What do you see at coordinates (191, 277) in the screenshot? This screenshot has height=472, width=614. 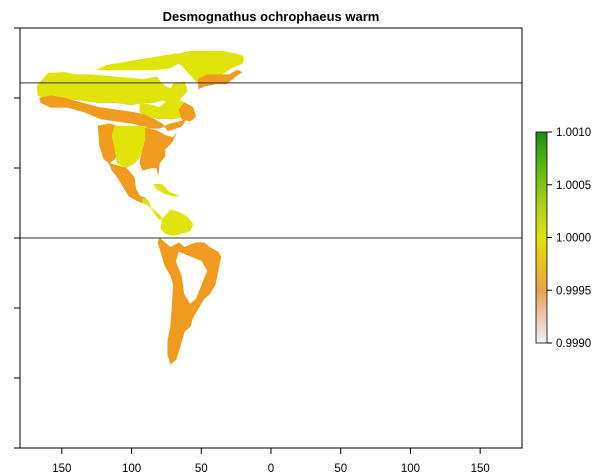 I see `region-central-south-america-gap` at bounding box center [191, 277].